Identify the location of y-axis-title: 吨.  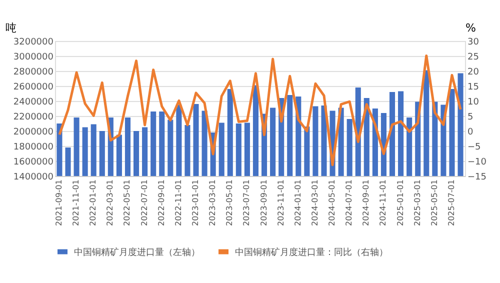
(11, 28).